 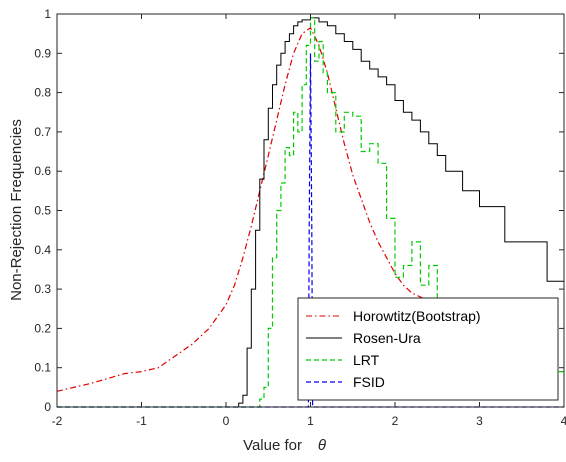 What do you see at coordinates (387, 338) in the screenshot?
I see `legend-label-rosen-ura: Rosen-Ura` at bounding box center [387, 338].